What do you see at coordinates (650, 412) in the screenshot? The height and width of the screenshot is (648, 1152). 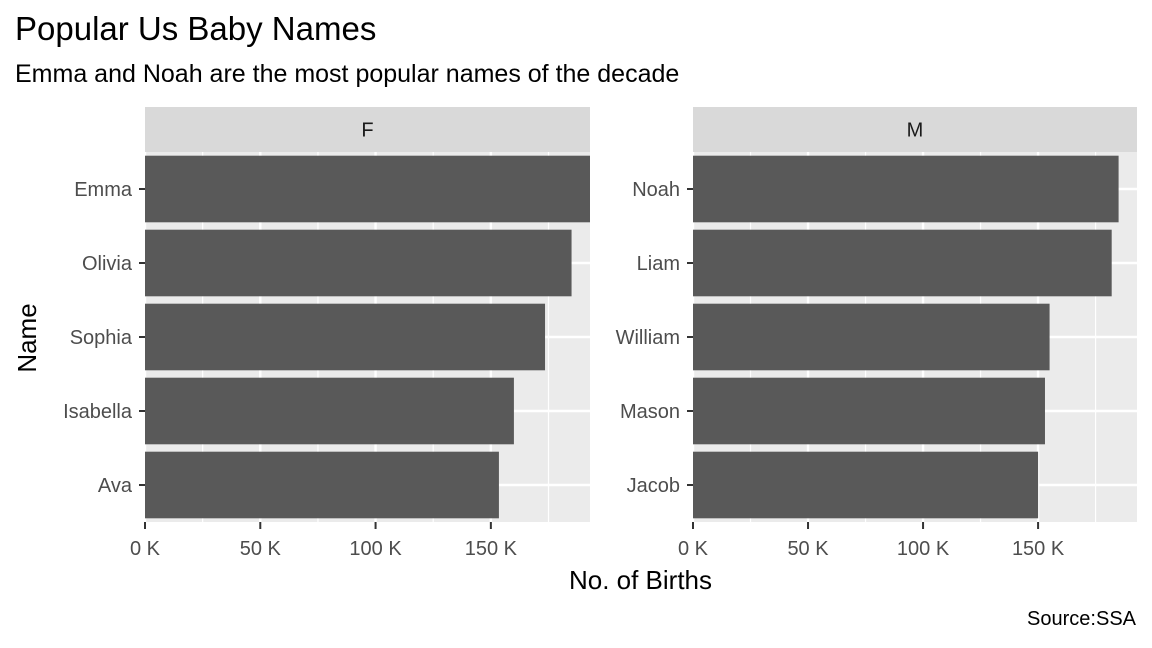 I see `y-tick-label: Mason` at bounding box center [650, 412].